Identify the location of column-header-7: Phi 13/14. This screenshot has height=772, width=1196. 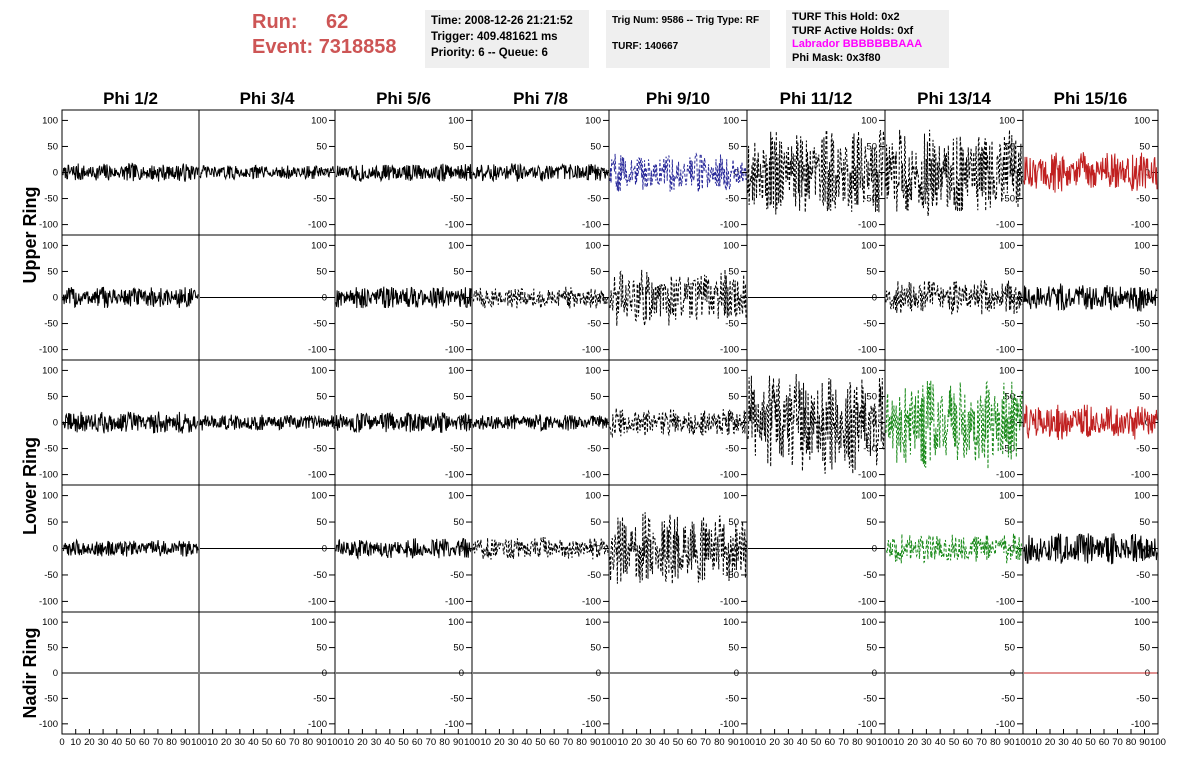
(954, 98).